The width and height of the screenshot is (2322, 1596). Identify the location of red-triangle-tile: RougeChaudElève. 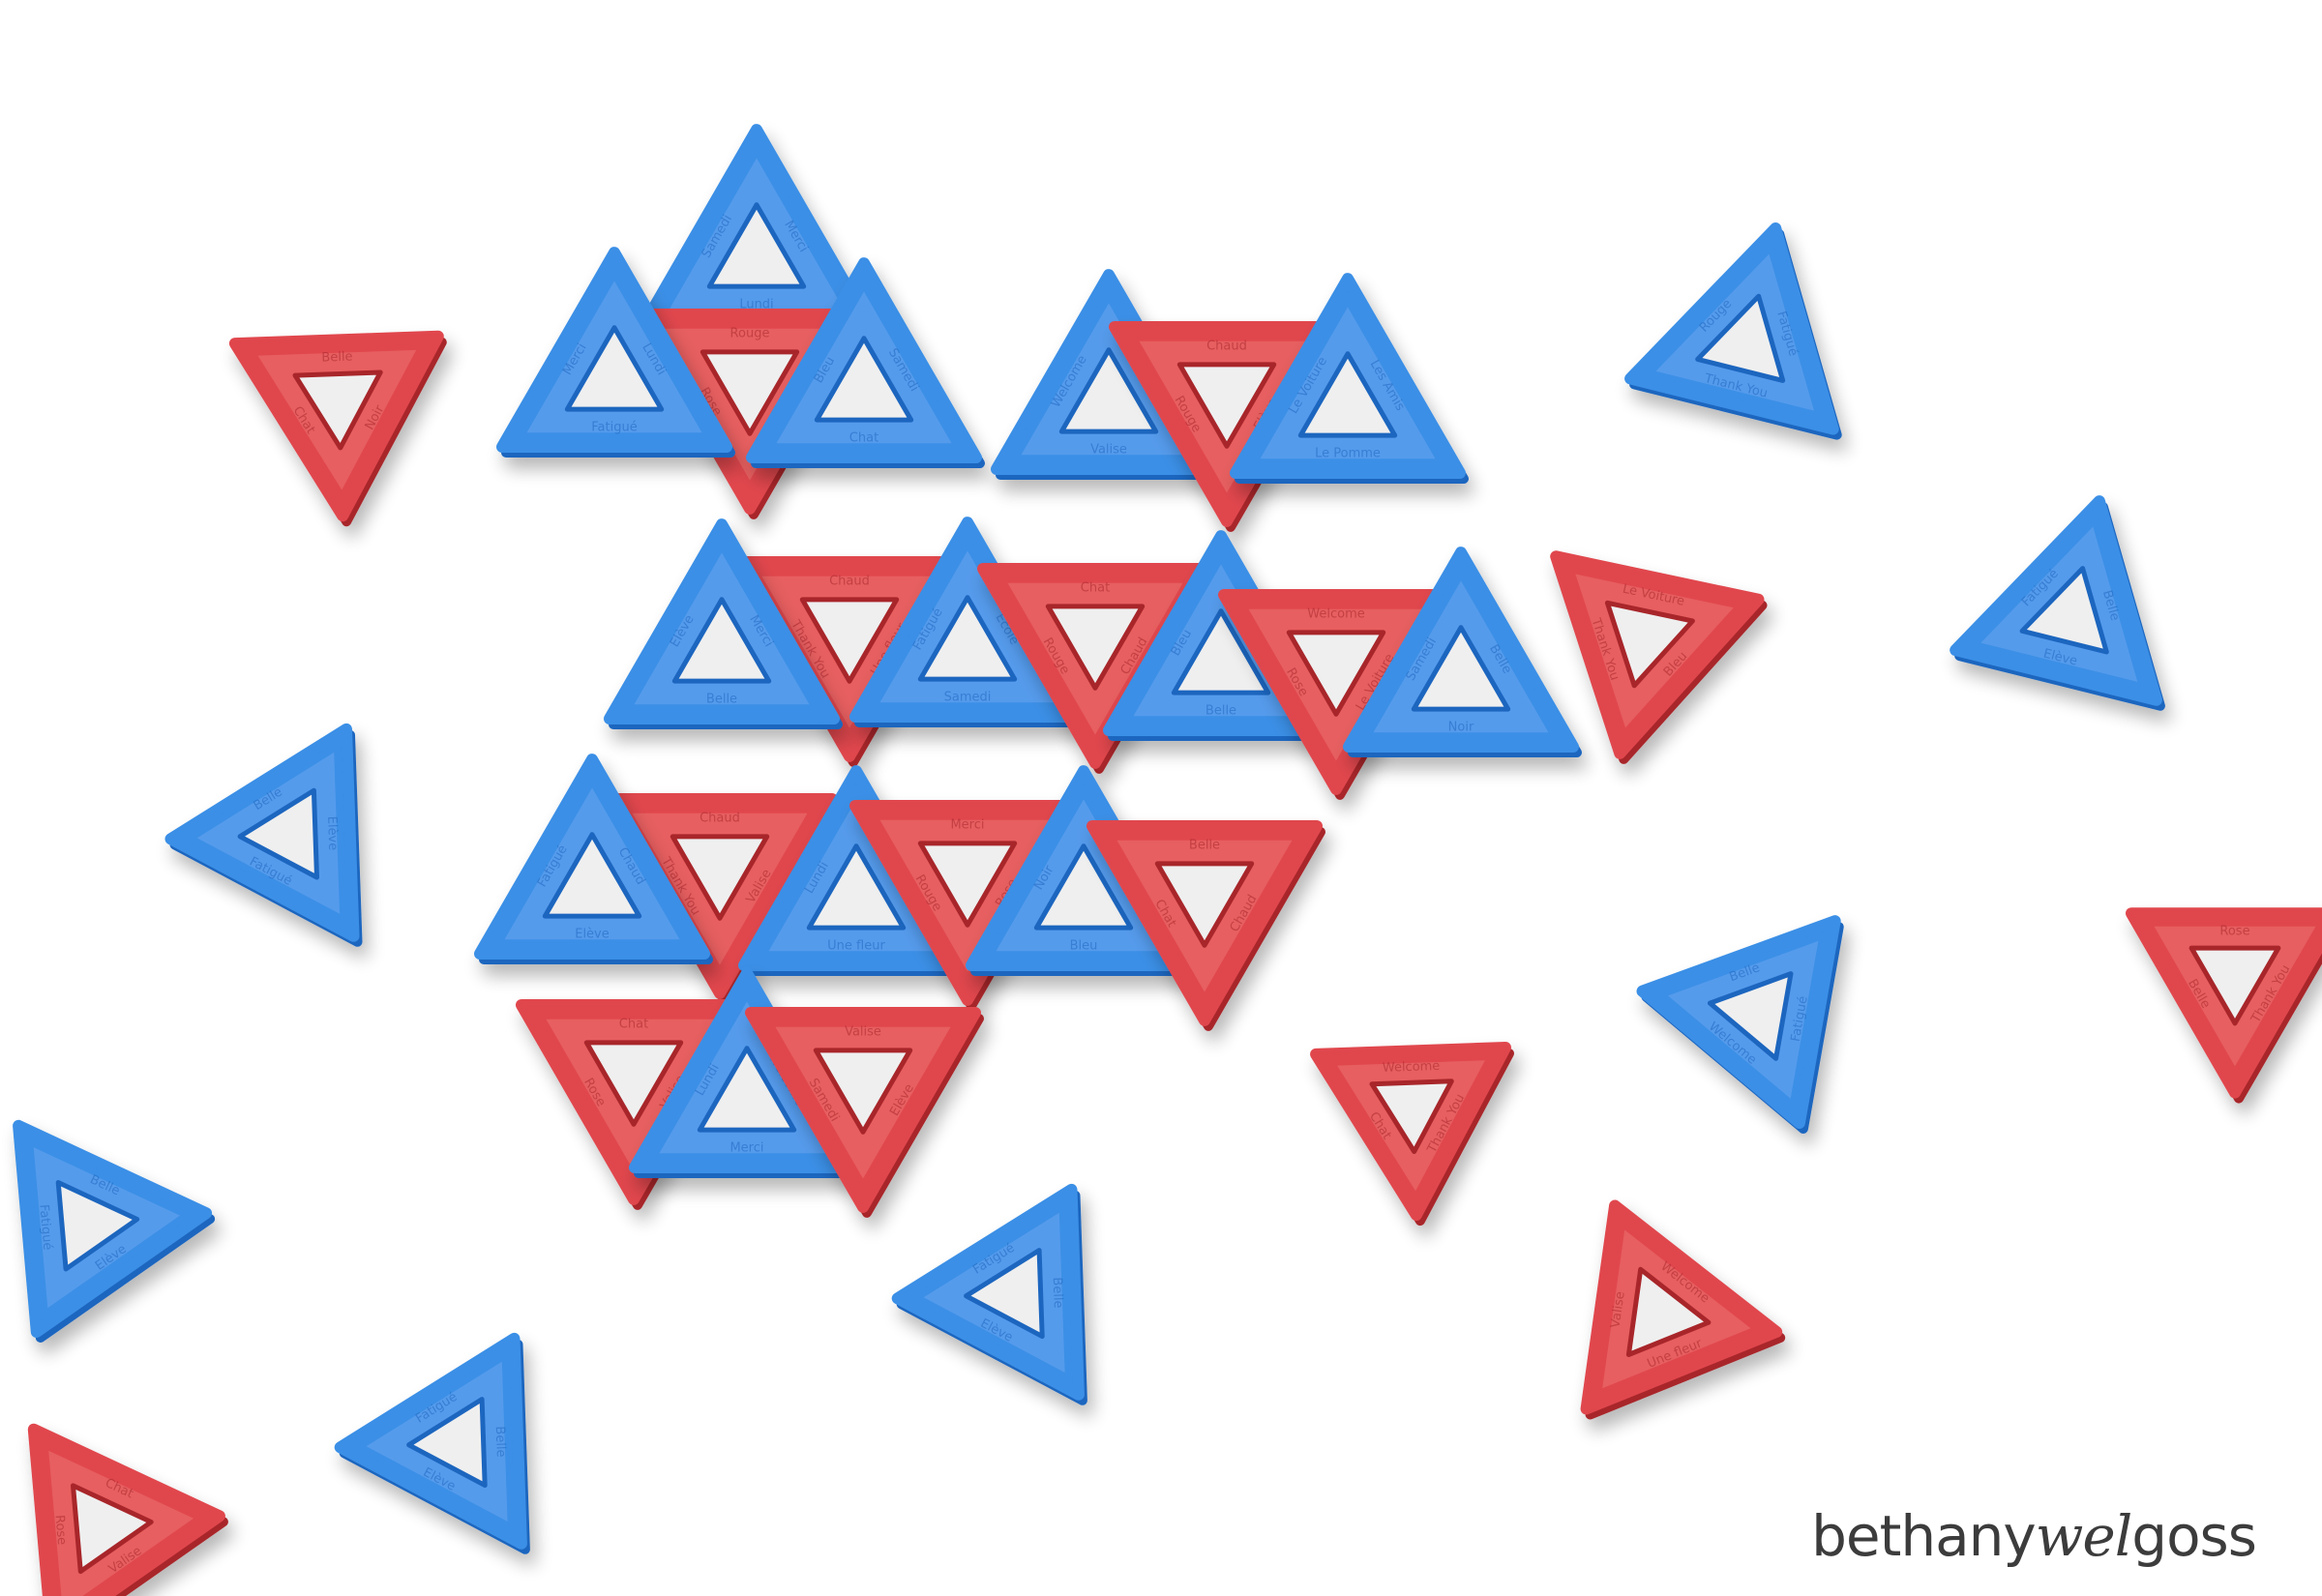
(1228, 426).